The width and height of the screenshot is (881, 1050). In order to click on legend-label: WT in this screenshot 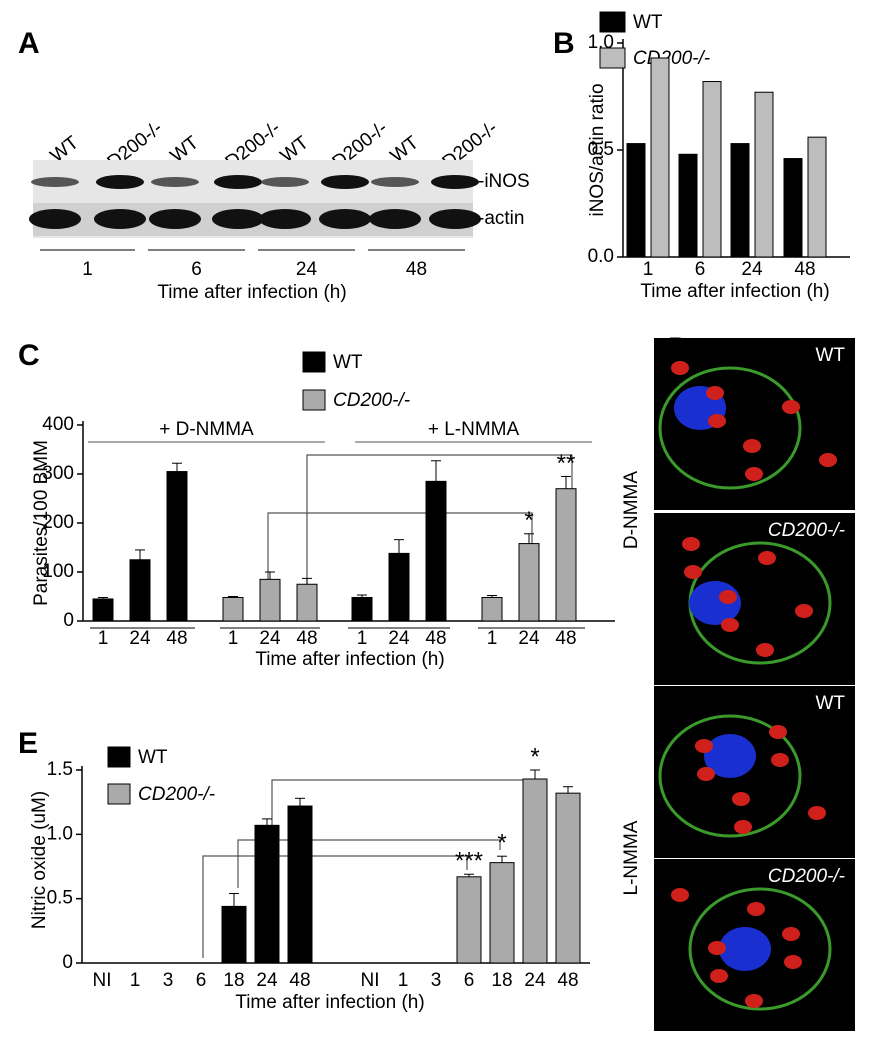, I will do `click(153, 757)`.